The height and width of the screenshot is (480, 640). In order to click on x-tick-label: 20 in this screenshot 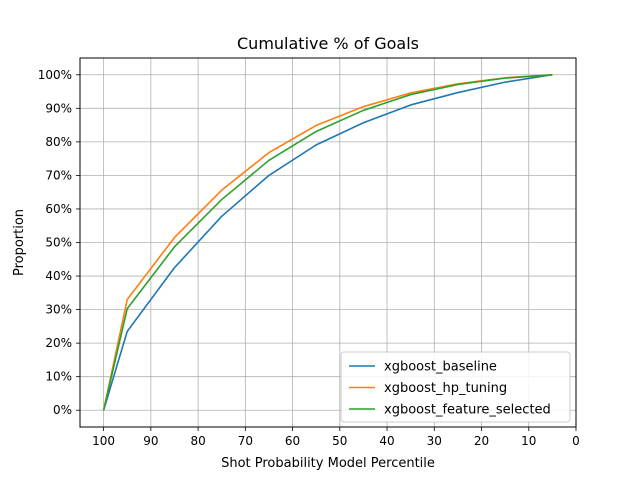, I will do `click(481, 441)`.